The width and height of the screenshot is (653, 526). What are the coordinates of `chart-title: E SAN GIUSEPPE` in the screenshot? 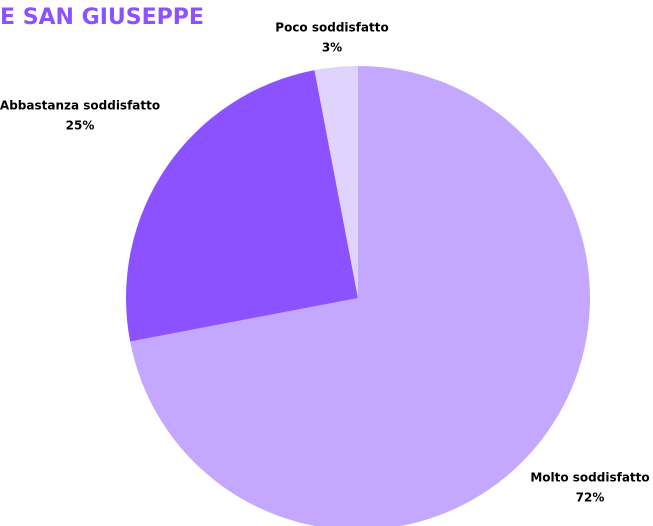 It's located at (102, 17).